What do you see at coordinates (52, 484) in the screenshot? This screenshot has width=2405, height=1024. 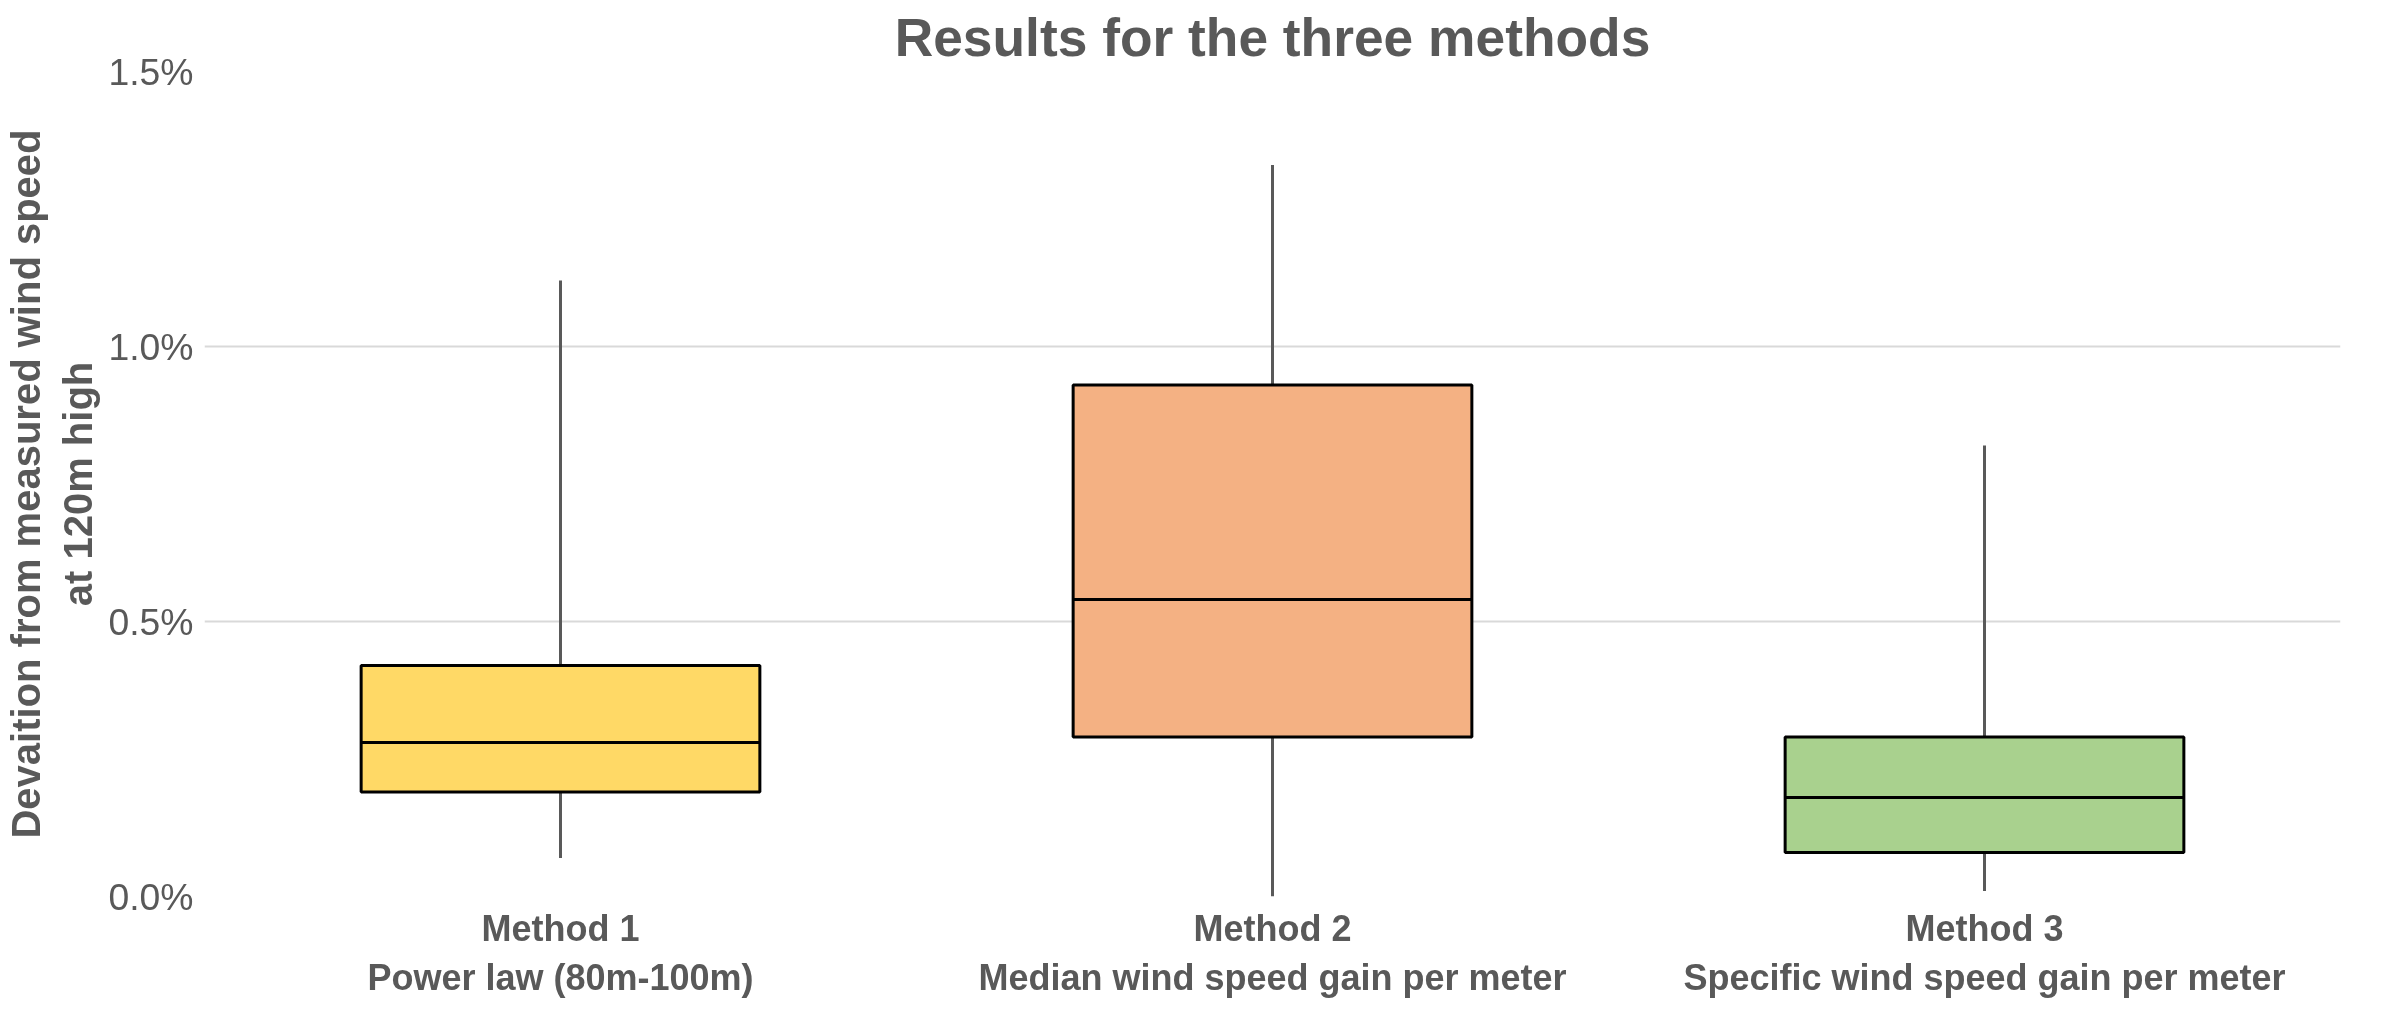 I see `y-axis-title: Devaition from measured wind speed at 120m high` at bounding box center [52, 484].